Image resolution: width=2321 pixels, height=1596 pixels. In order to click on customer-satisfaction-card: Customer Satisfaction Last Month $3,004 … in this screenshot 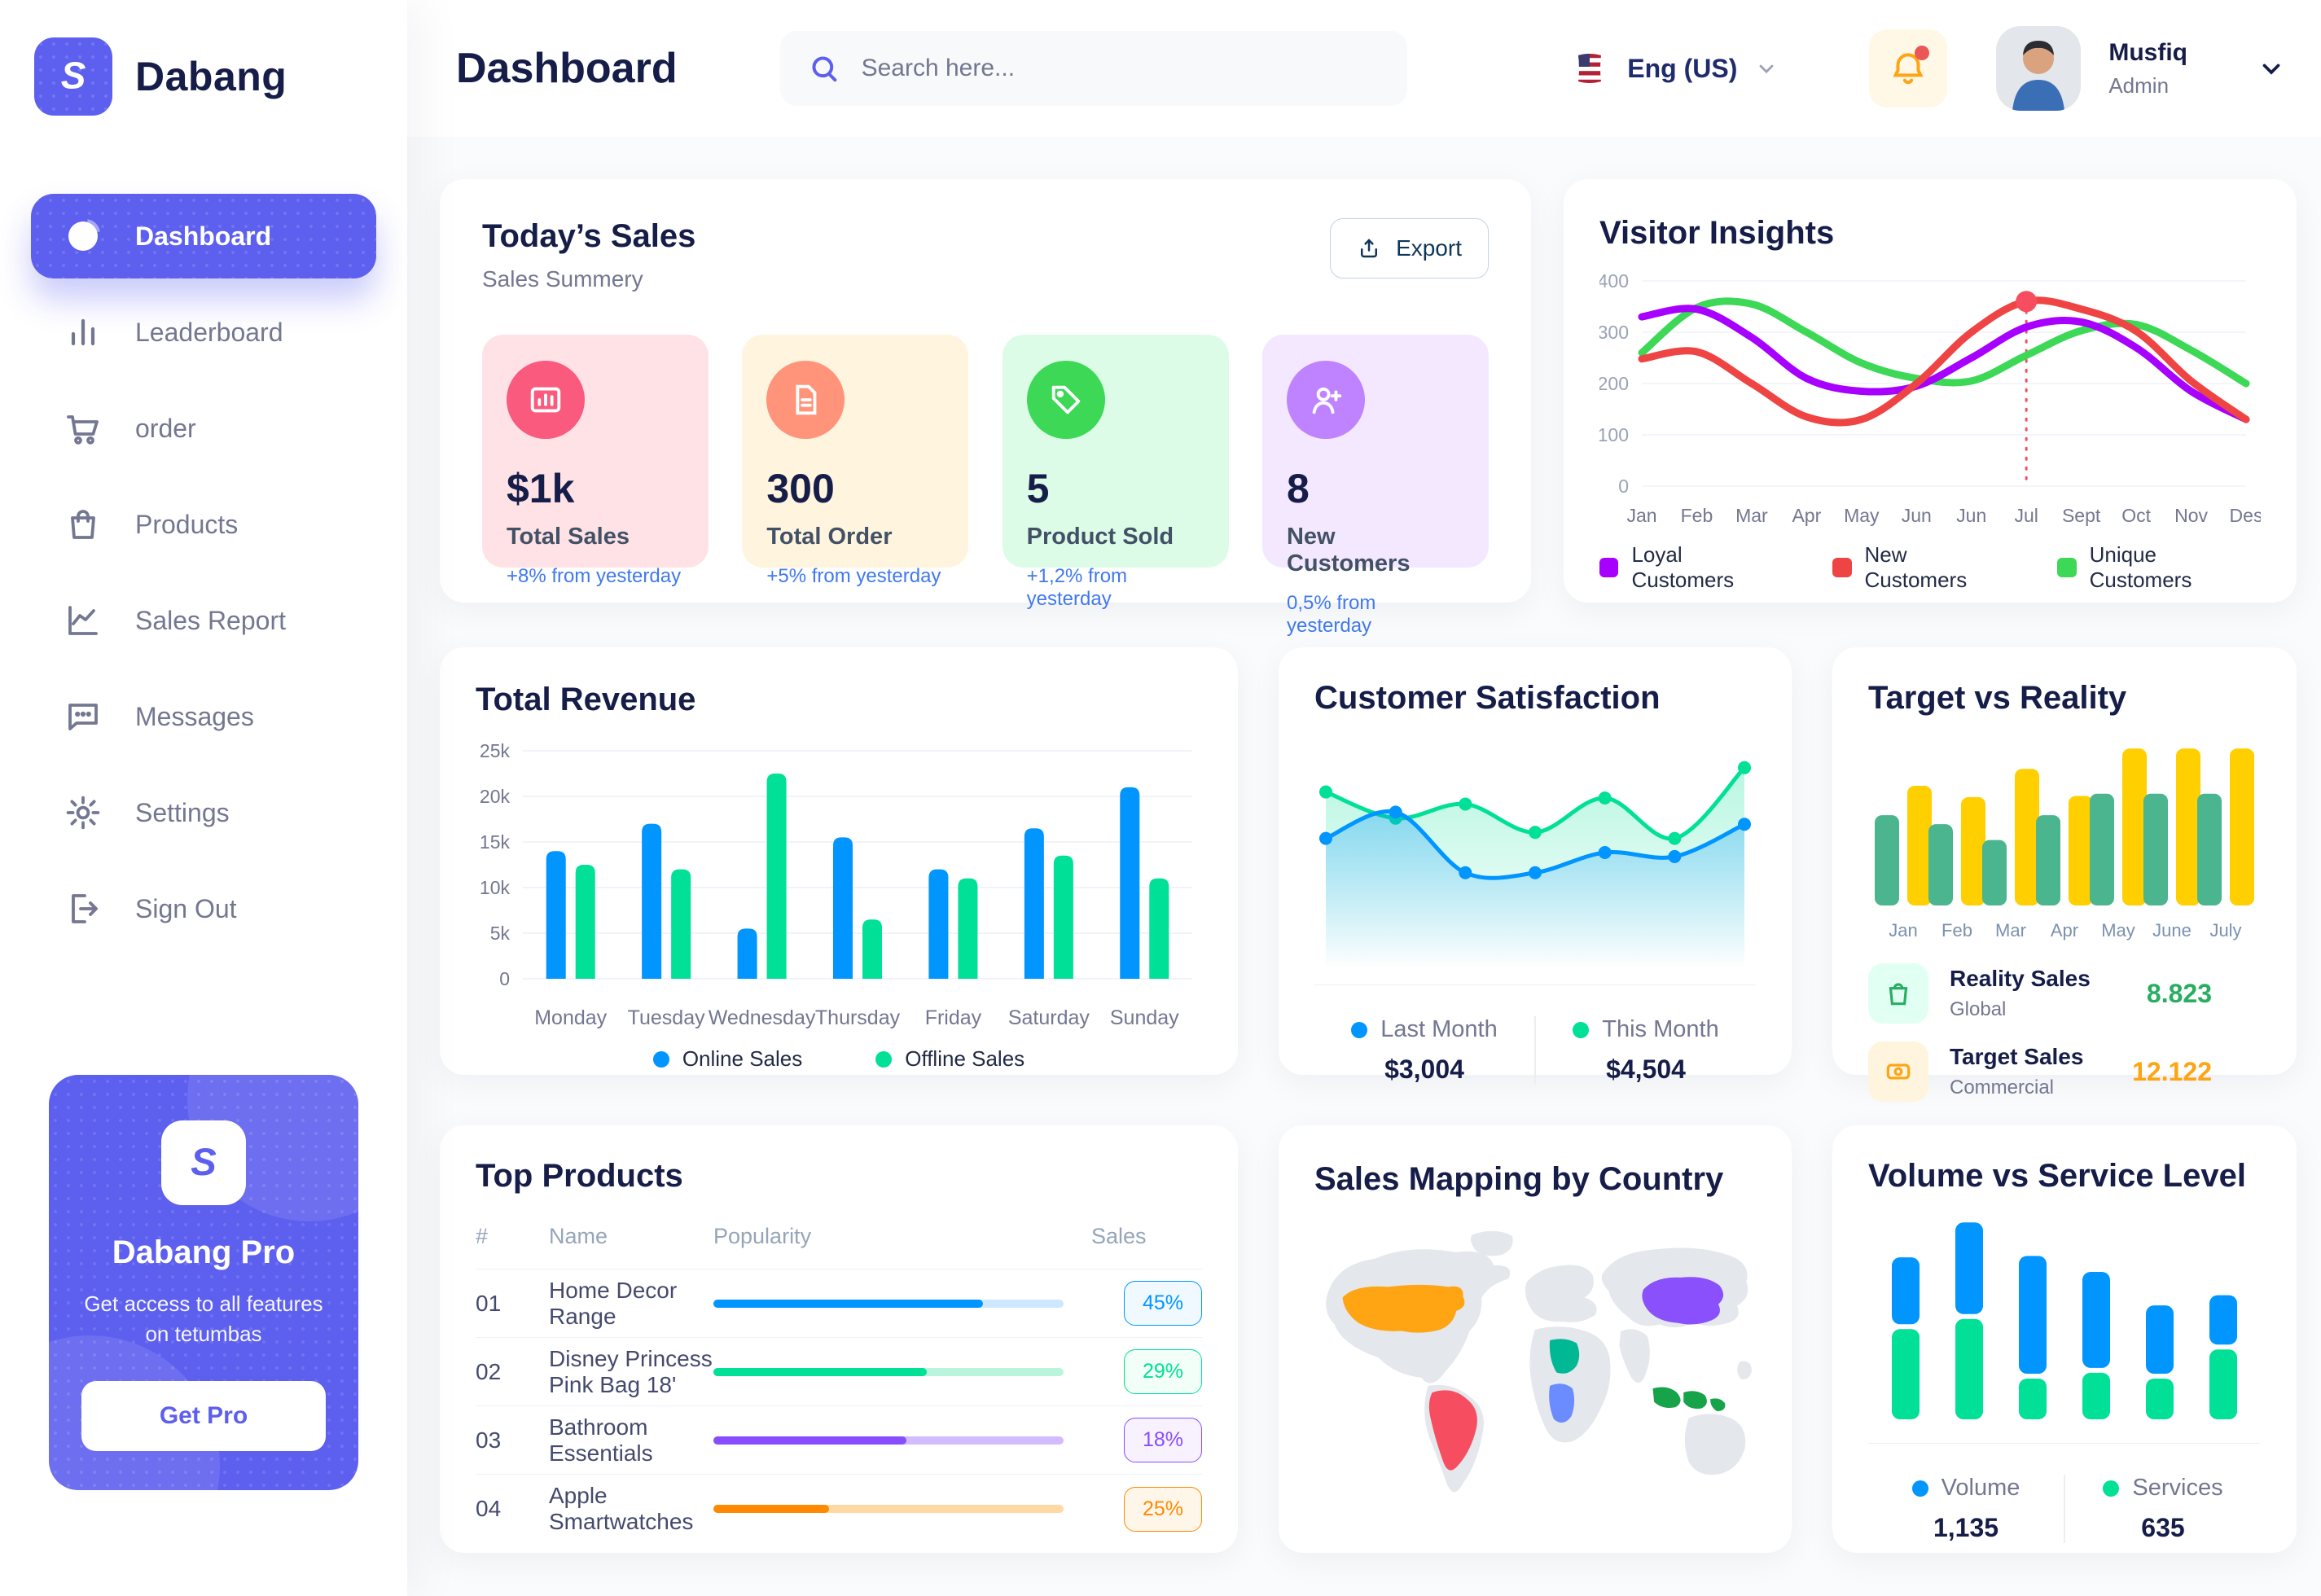, I will do `click(1535, 866)`.